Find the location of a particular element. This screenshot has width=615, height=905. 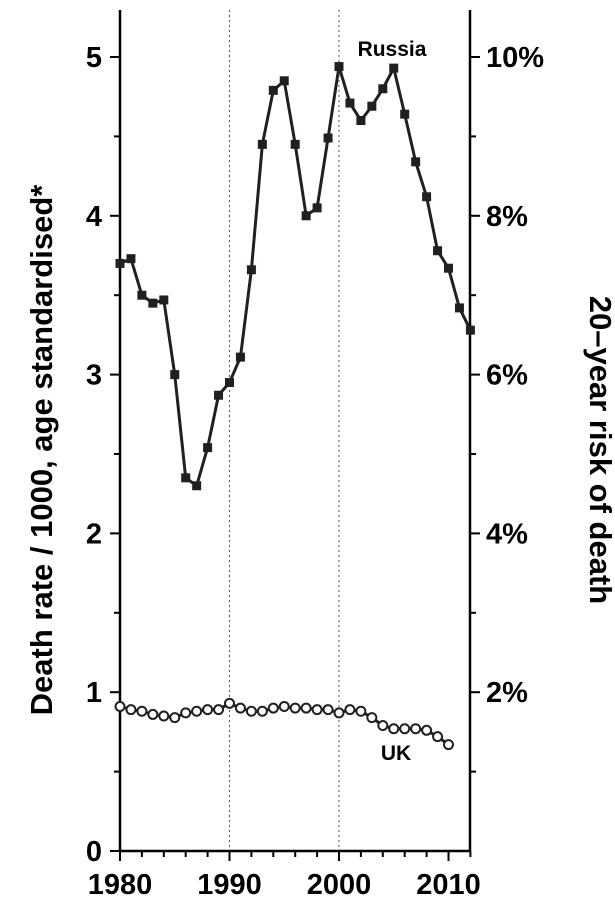

right-y-tick-label: 6% is located at coordinates (507, 376).